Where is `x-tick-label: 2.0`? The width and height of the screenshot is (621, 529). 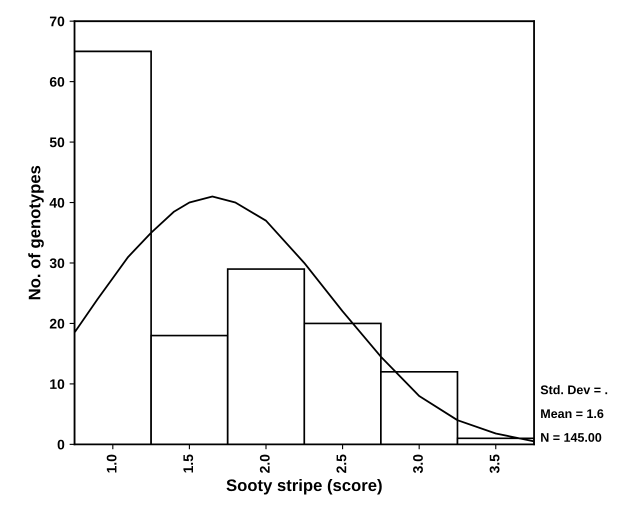
x-tick-label: 2.0 is located at coordinates (265, 463).